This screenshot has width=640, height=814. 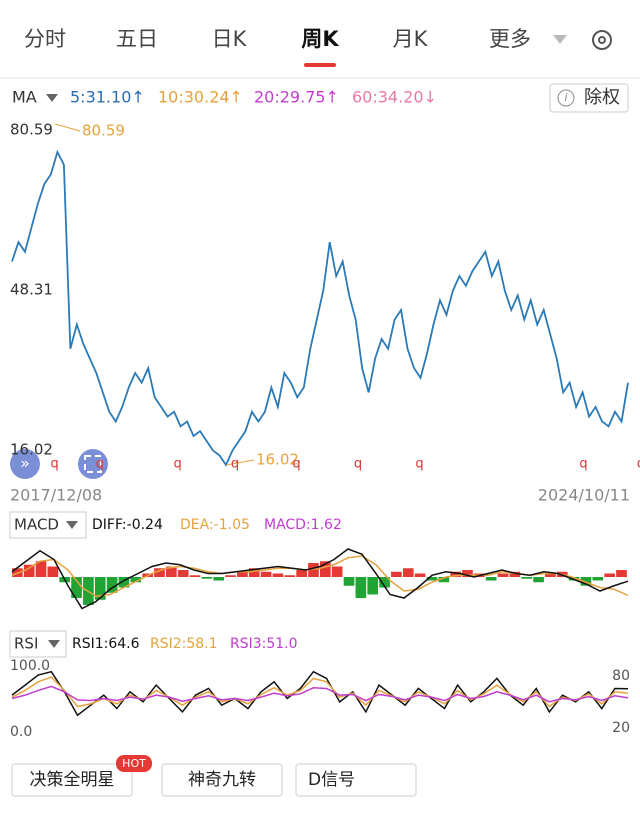 I want to click on rsi1: RSI1:64.6, so click(x=106, y=644).